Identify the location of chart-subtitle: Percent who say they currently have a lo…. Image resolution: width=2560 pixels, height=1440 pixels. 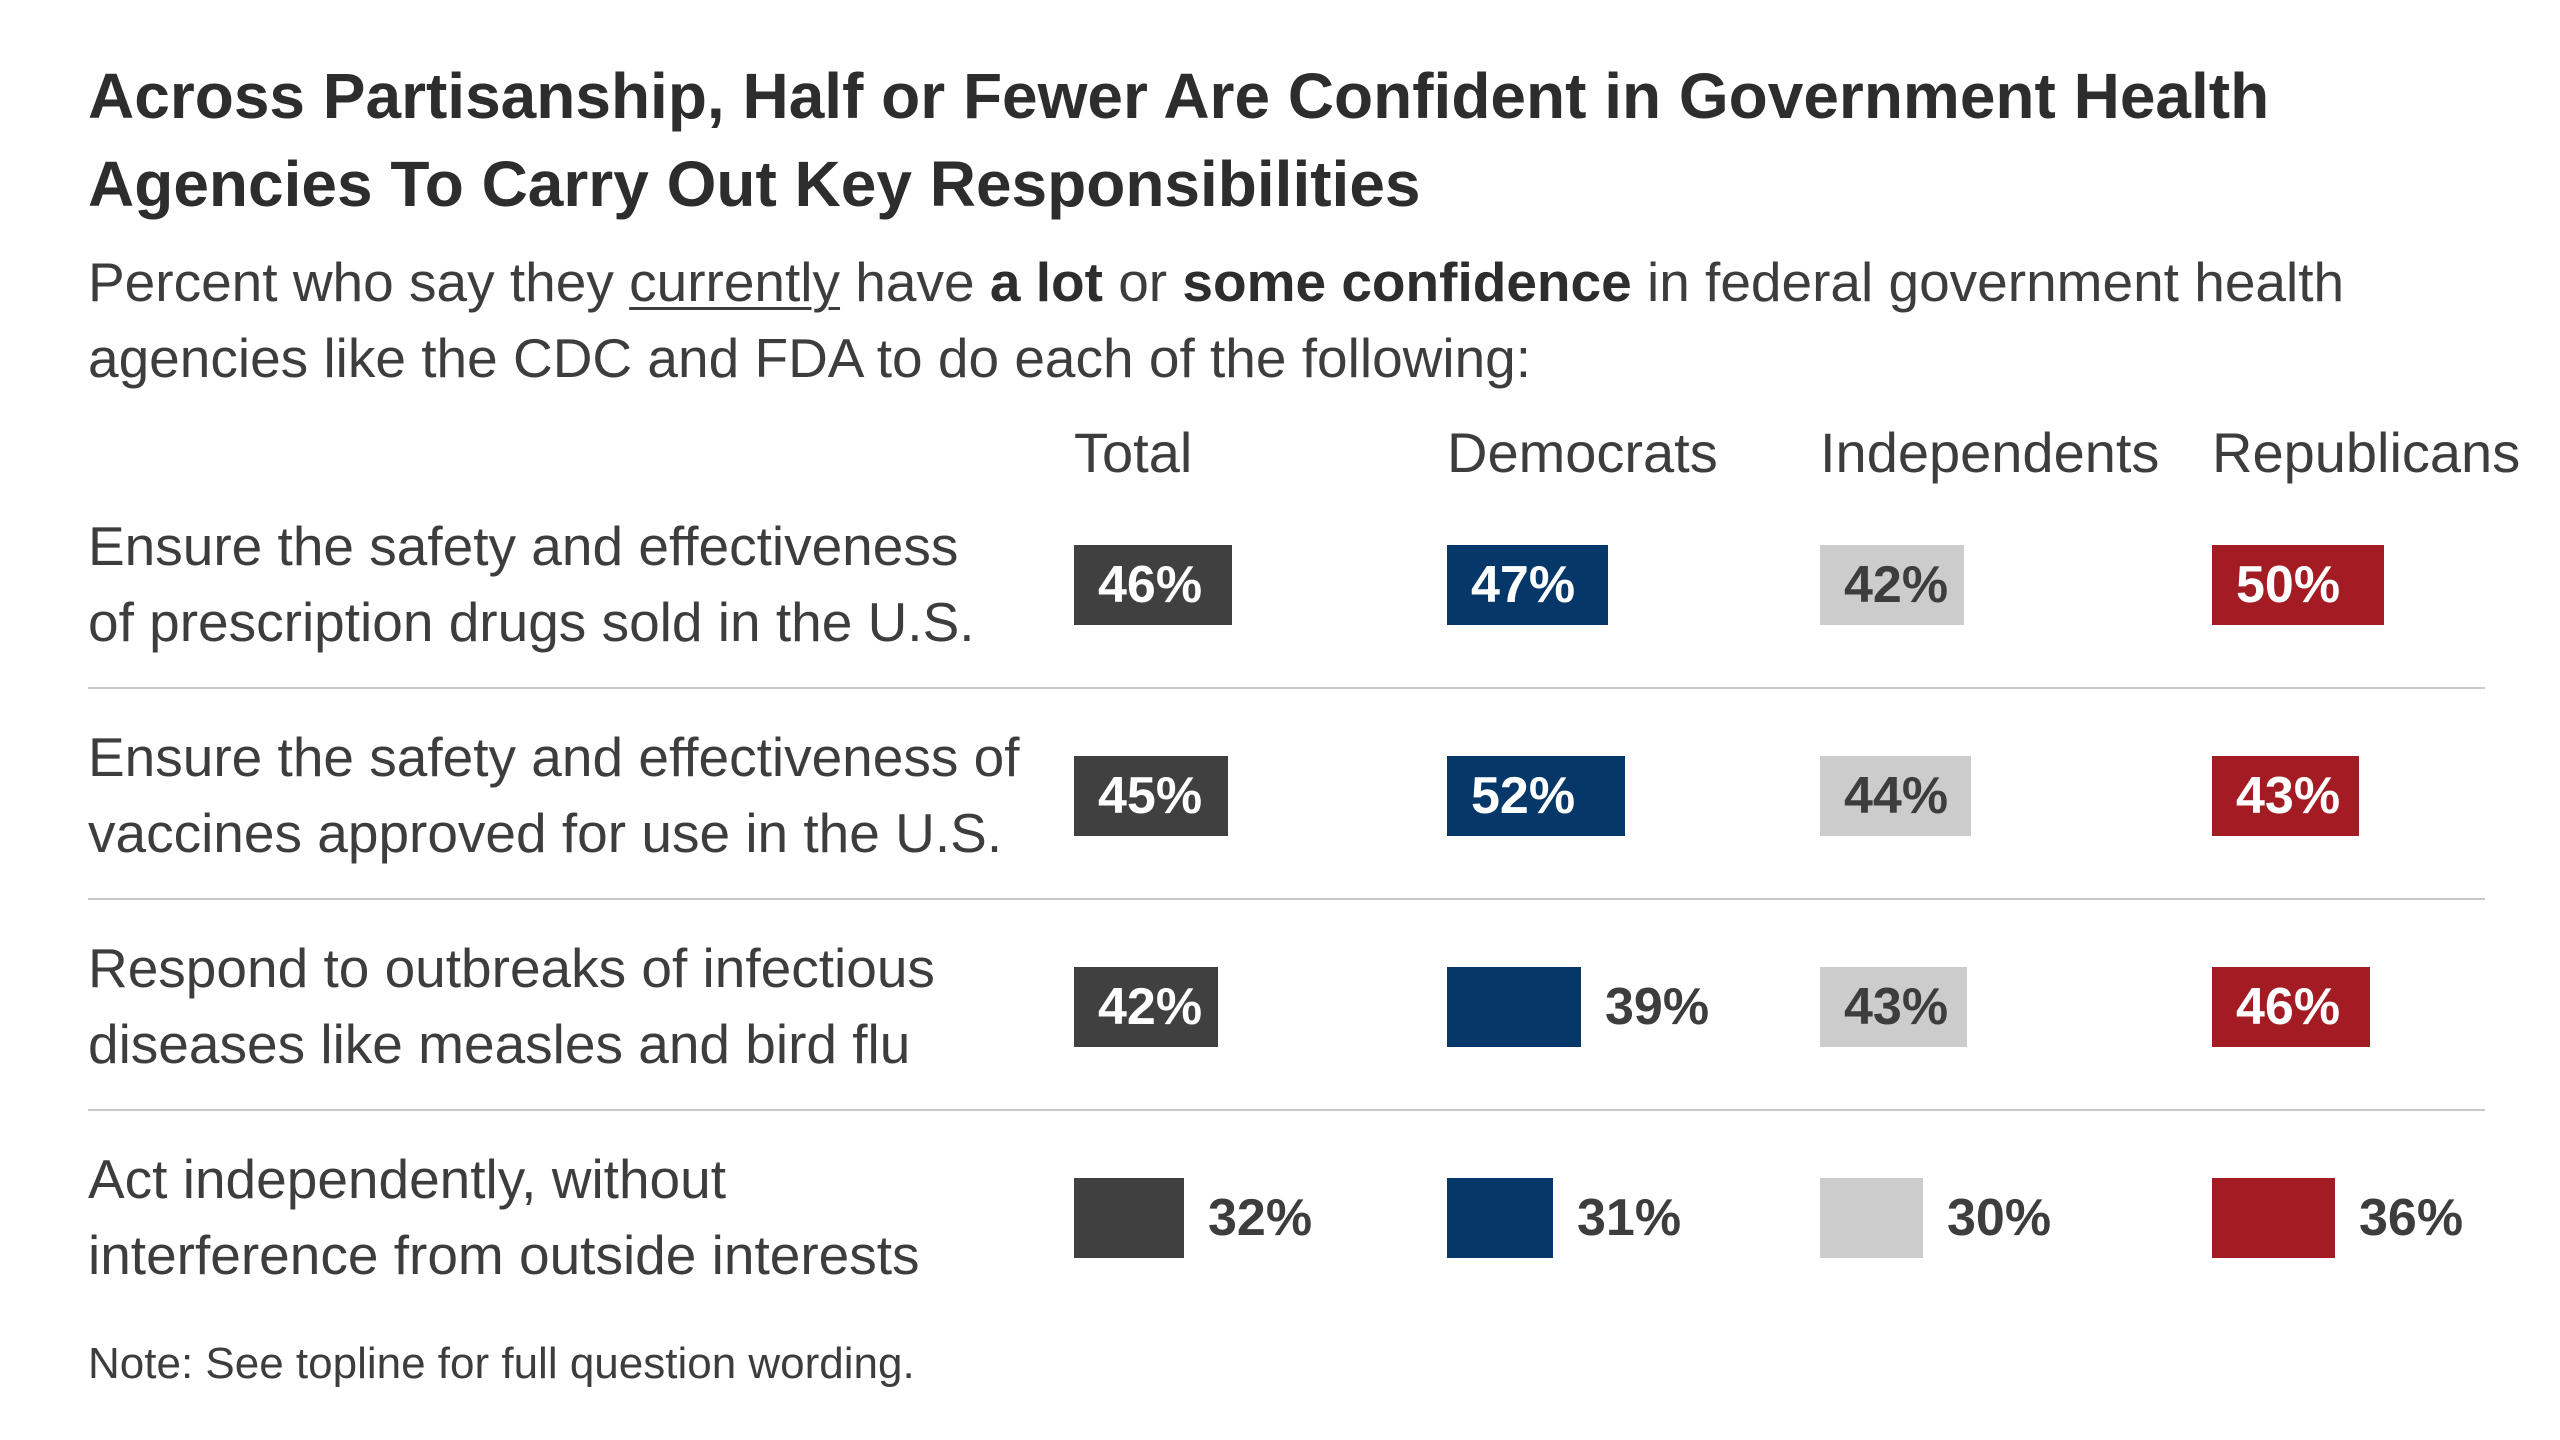
(1278, 320).